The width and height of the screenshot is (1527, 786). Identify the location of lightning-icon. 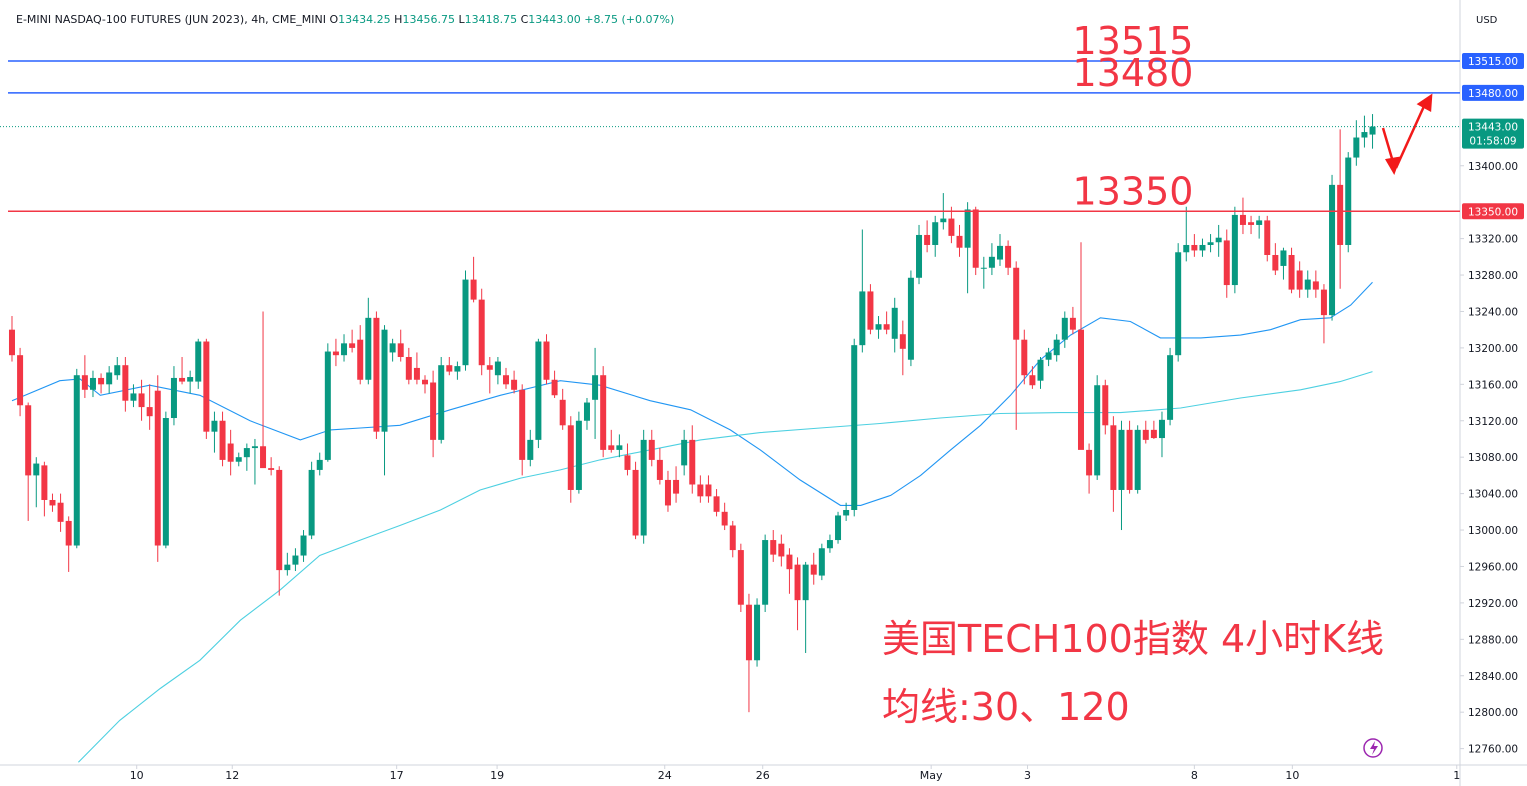
(1373, 748).